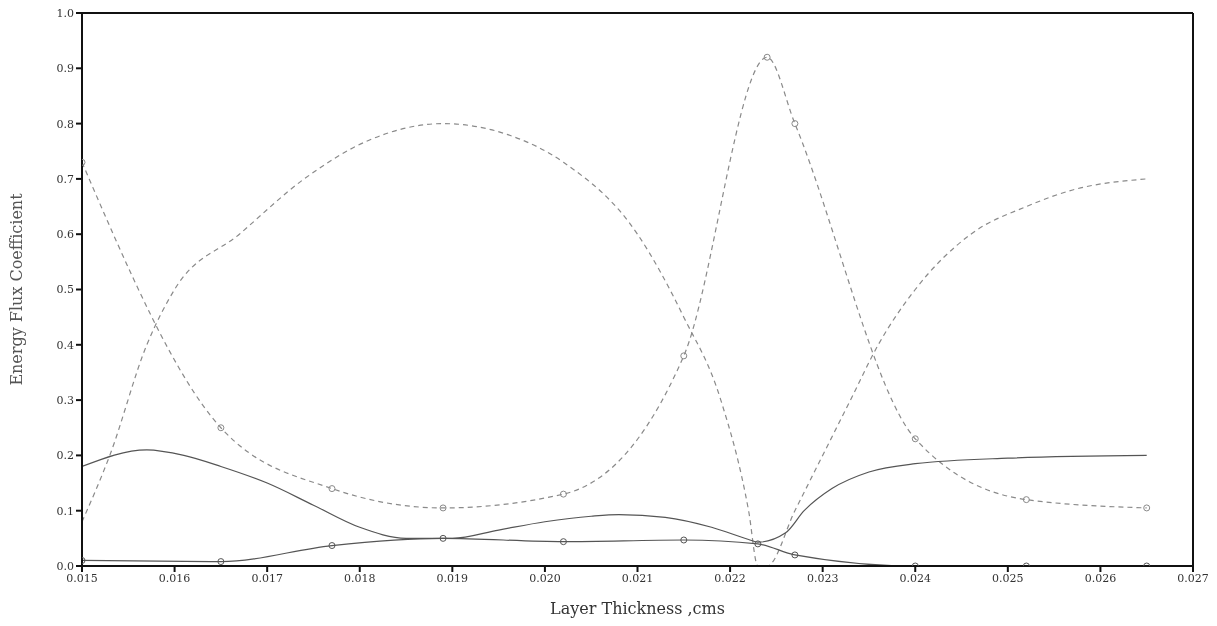 Image resolution: width=1217 pixels, height=626 pixels. I want to click on x-tick-label: 0.017, so click(267, 578).